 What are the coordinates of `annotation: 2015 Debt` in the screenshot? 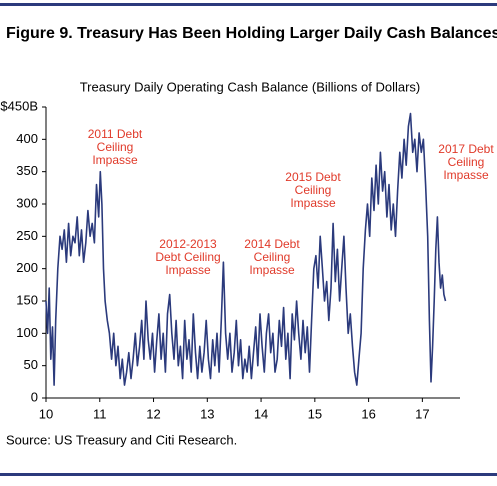 It's located at (313, 177).